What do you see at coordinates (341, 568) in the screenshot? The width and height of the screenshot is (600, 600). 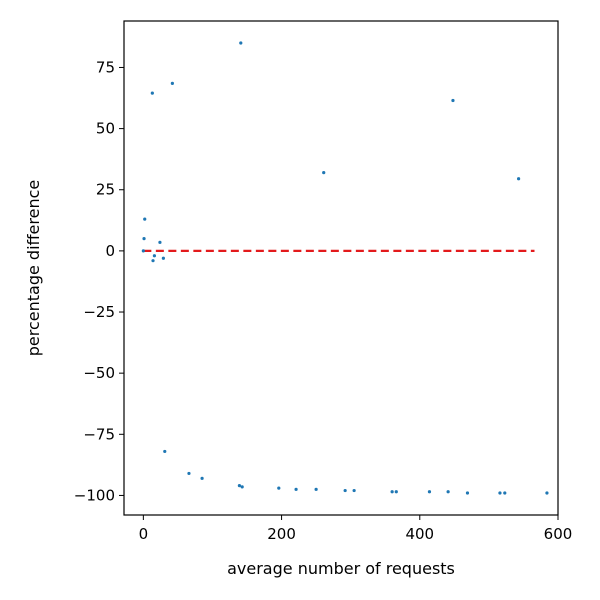 I see `x-axis-label: average number of requests` at bounding box center [341, 568].